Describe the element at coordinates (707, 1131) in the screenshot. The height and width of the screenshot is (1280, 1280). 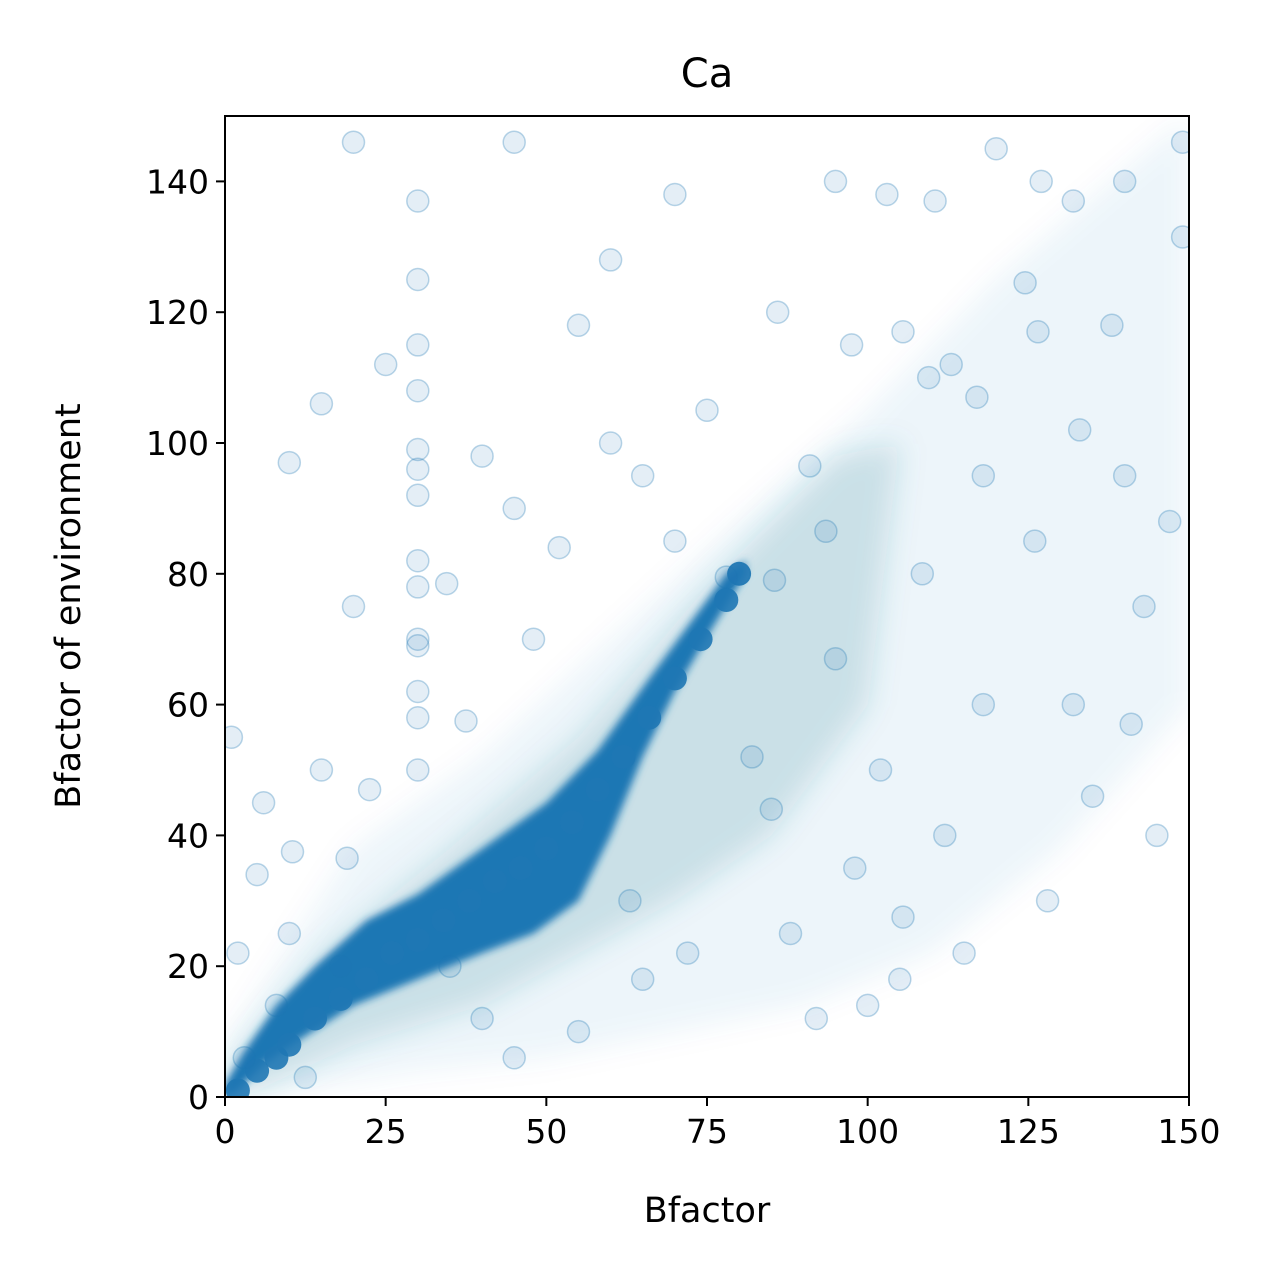
I see `x-tick-label: 75` at that location.